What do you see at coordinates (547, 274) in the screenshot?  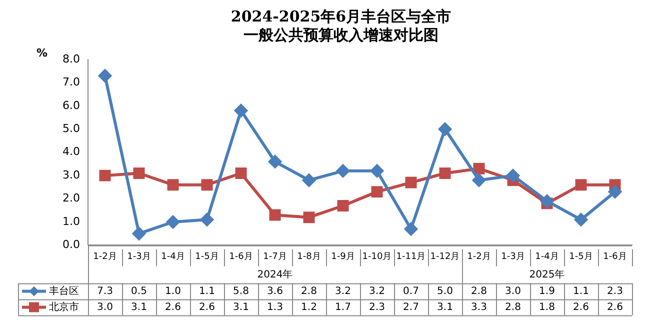 I see `text: 2025年` at bounding box center [547, 274].